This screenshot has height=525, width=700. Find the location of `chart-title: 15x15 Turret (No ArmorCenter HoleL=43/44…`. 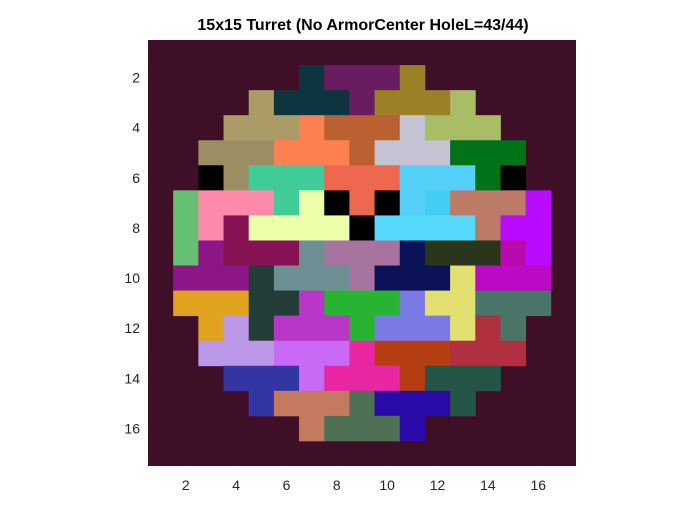

chart-title: 15x15 Turret (No ArmorCenter HoleL=43/44… is located at coordinates (362, 25).